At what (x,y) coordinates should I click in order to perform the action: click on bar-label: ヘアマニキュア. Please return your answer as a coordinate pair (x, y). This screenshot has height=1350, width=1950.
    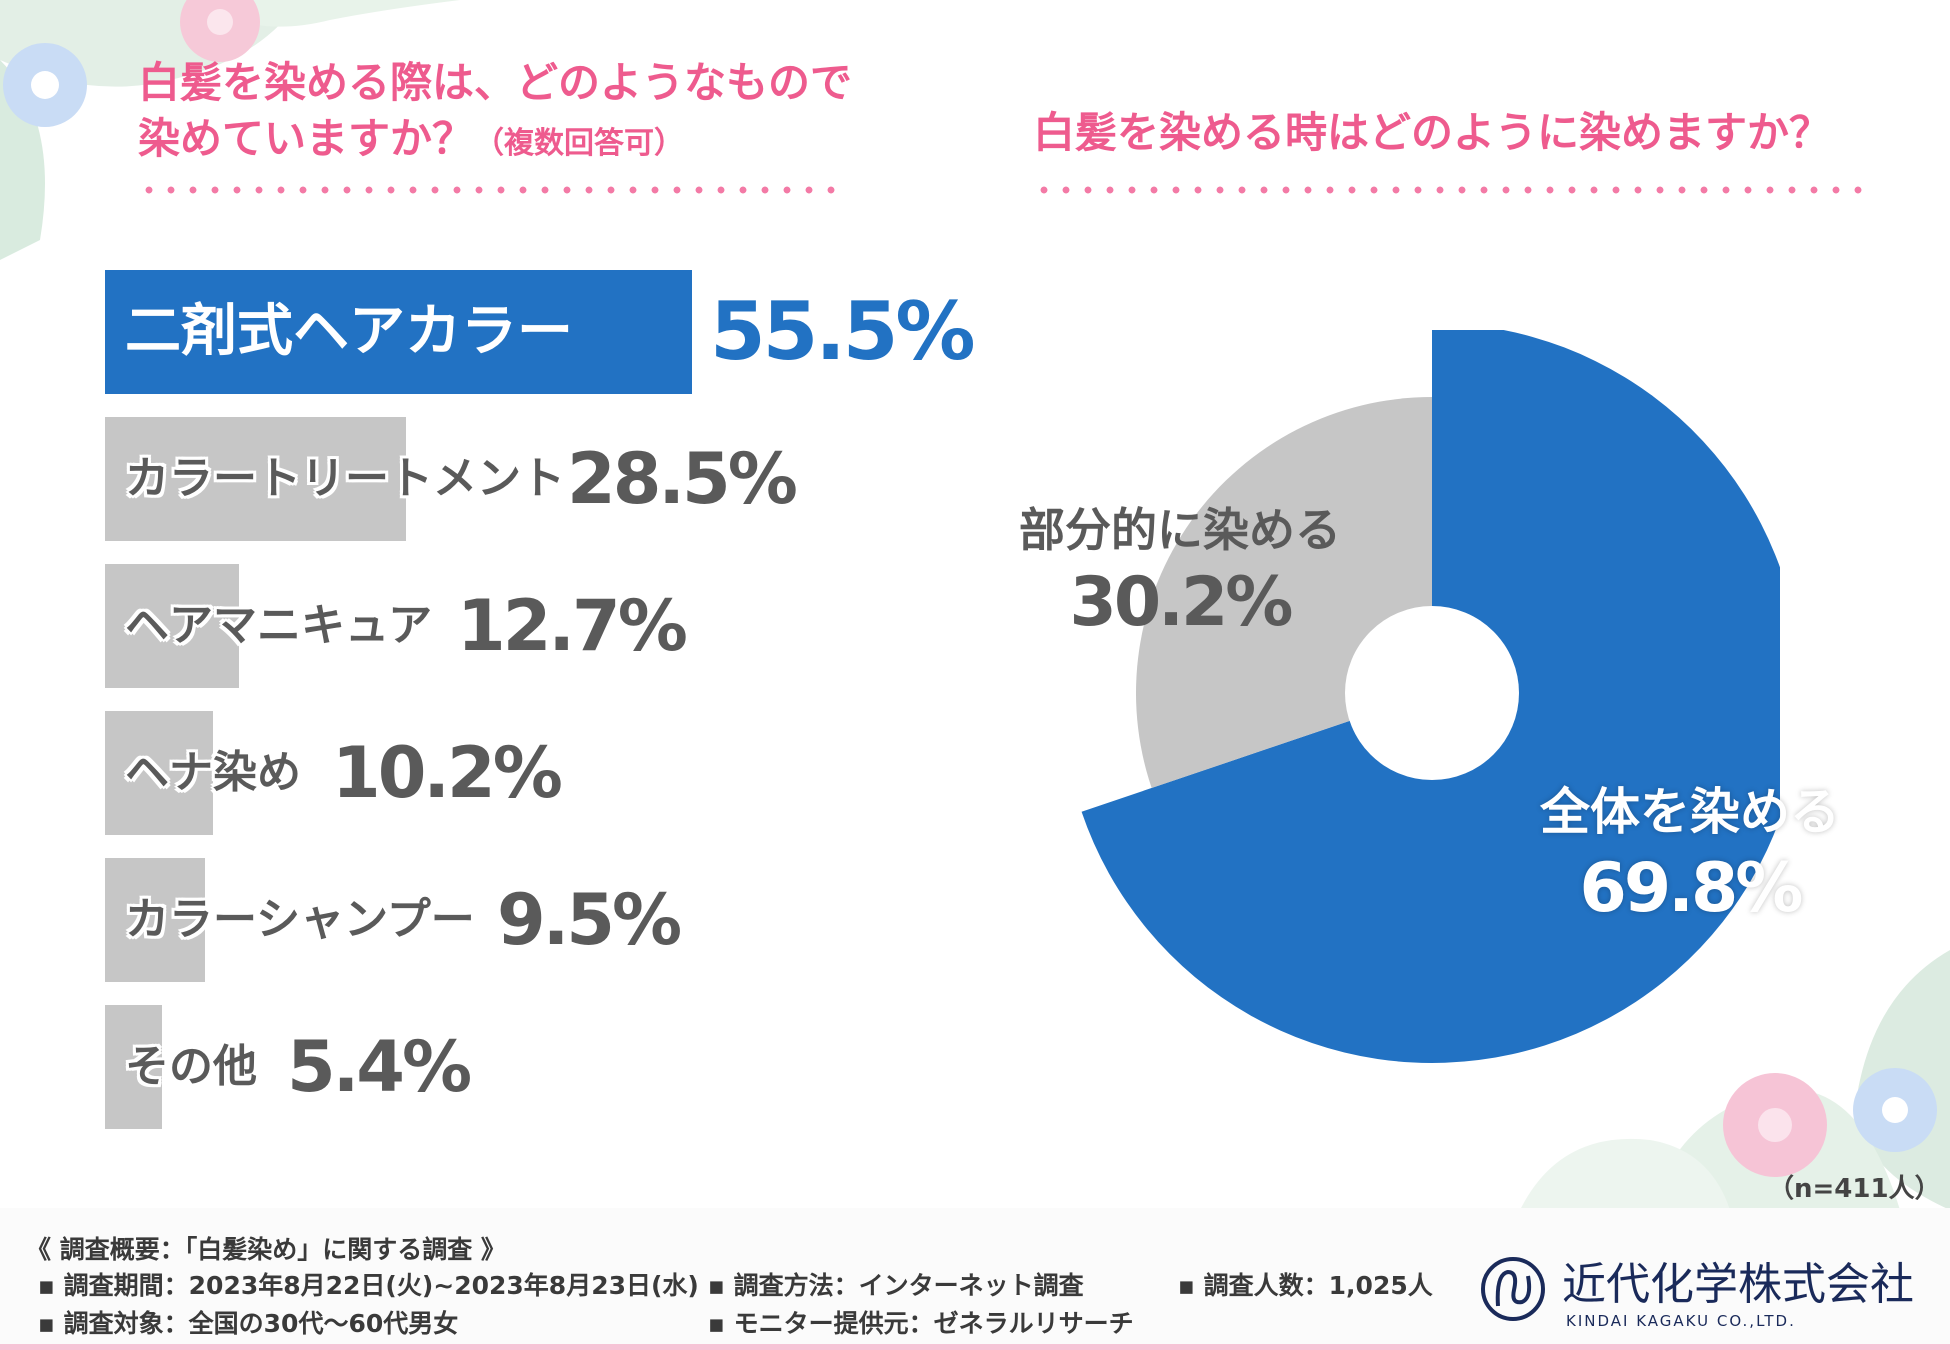
    Looking at the image, I should click on (279, 625).